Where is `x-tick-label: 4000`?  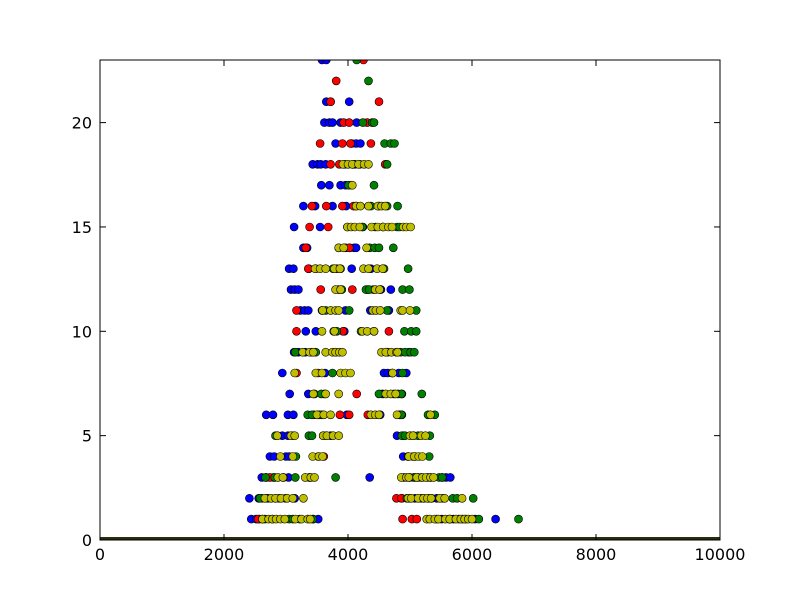
x-tick-label: 4000 is located at coordinates (348, 554).